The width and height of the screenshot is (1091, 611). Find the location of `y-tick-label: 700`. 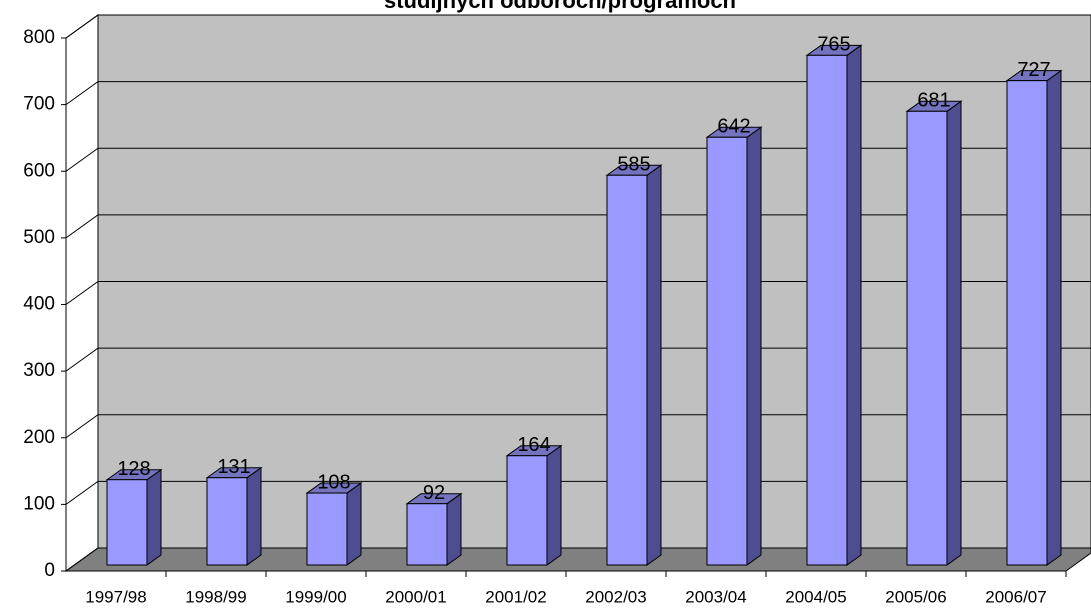

y-tick-label: 700 is located at coordinates (39, 104).